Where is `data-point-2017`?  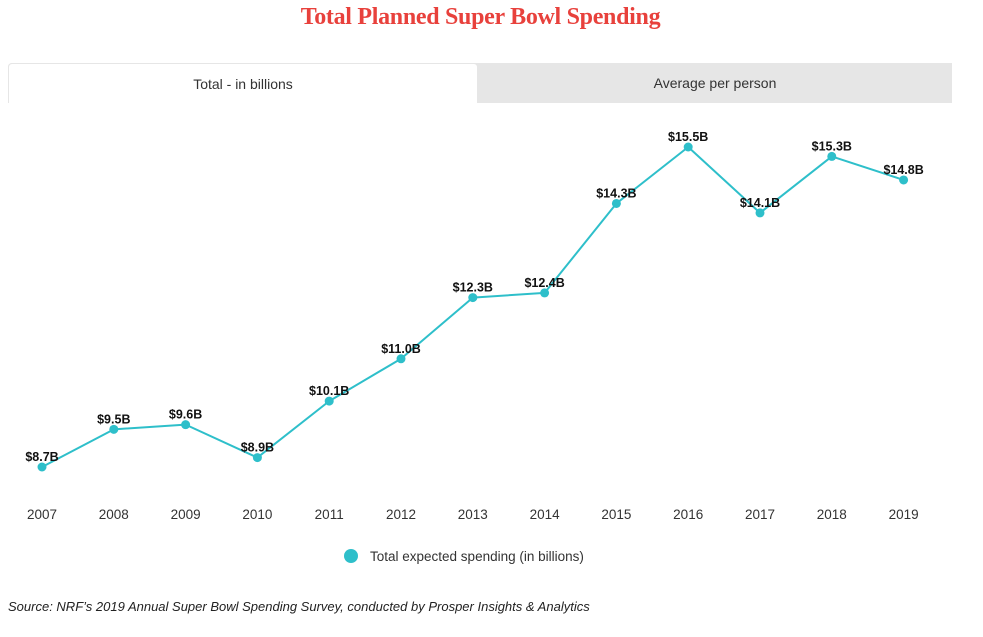 data-point-2017 is located at coordinates (760, 213).